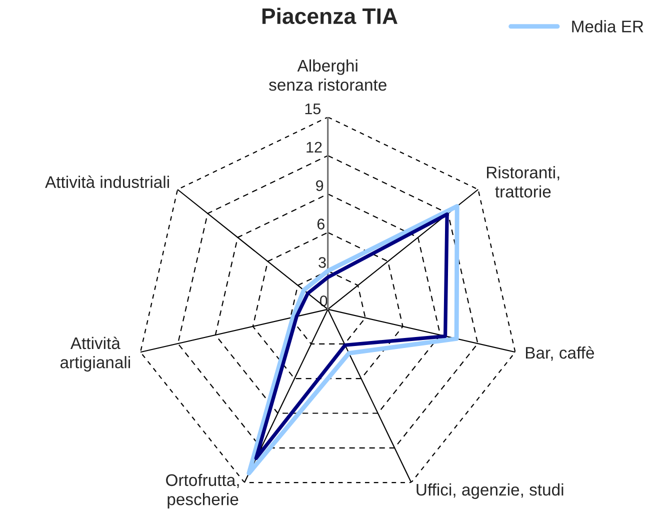 This screenshot has width=659, height=516. What do you see at coordinates (608, 26) in the screenshot?
I see `legend-label: Media ER` at bounding box center [608, 26].